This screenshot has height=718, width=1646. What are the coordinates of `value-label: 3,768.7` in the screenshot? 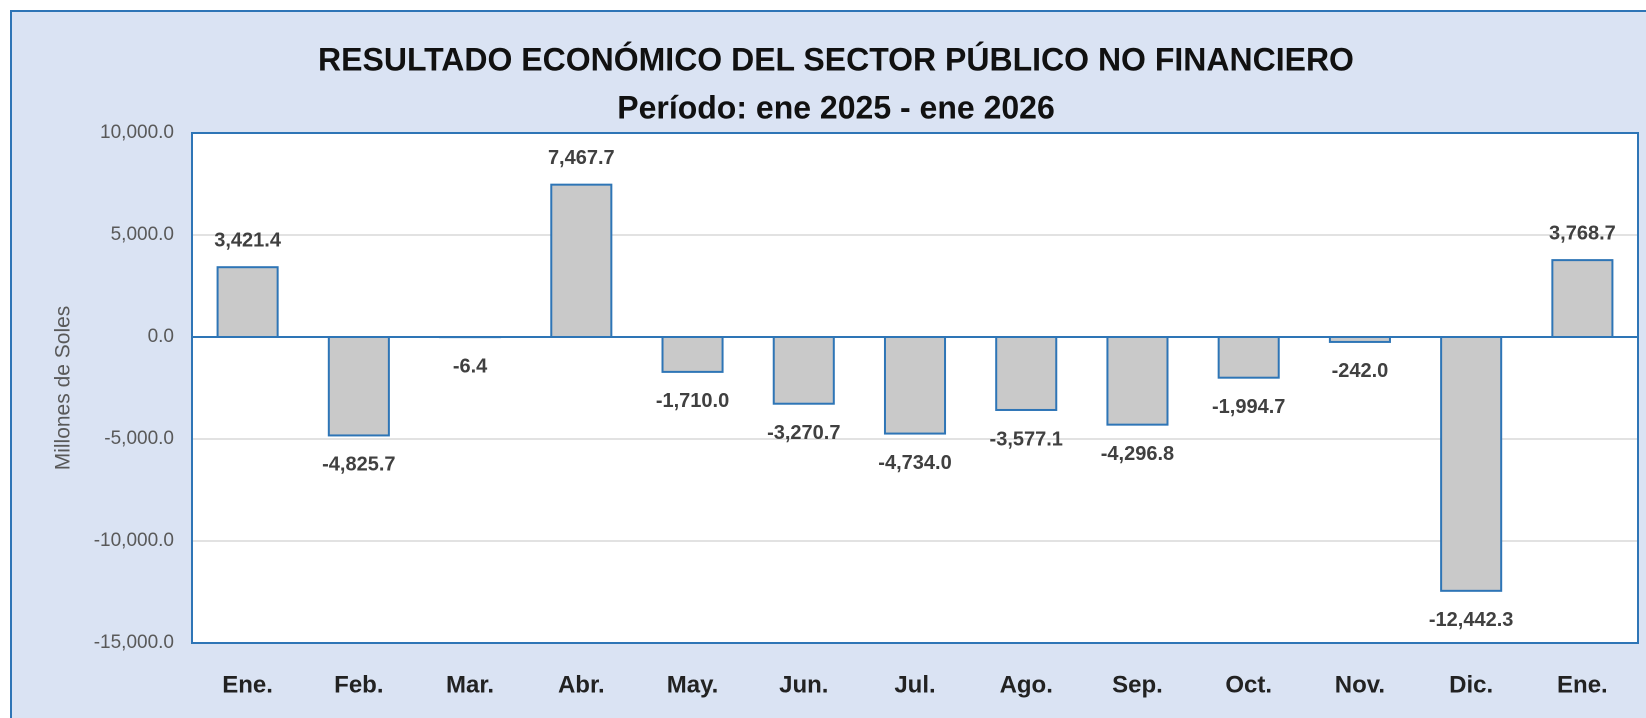 It's located at (1582, 233).